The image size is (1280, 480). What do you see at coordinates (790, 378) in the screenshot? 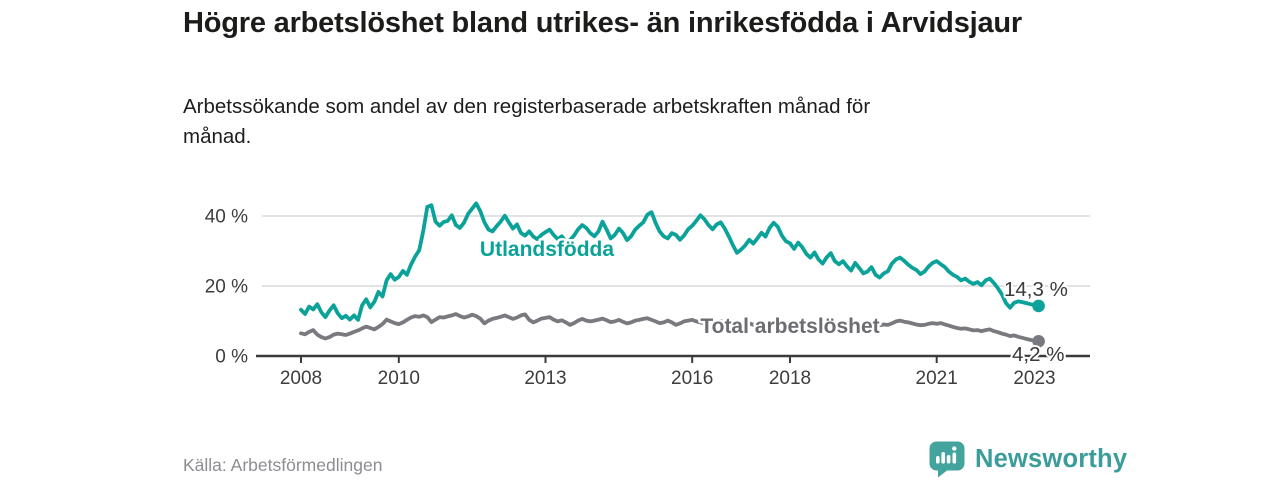
I see `x-tick-label: 2018` at bounding box center [790, 378].